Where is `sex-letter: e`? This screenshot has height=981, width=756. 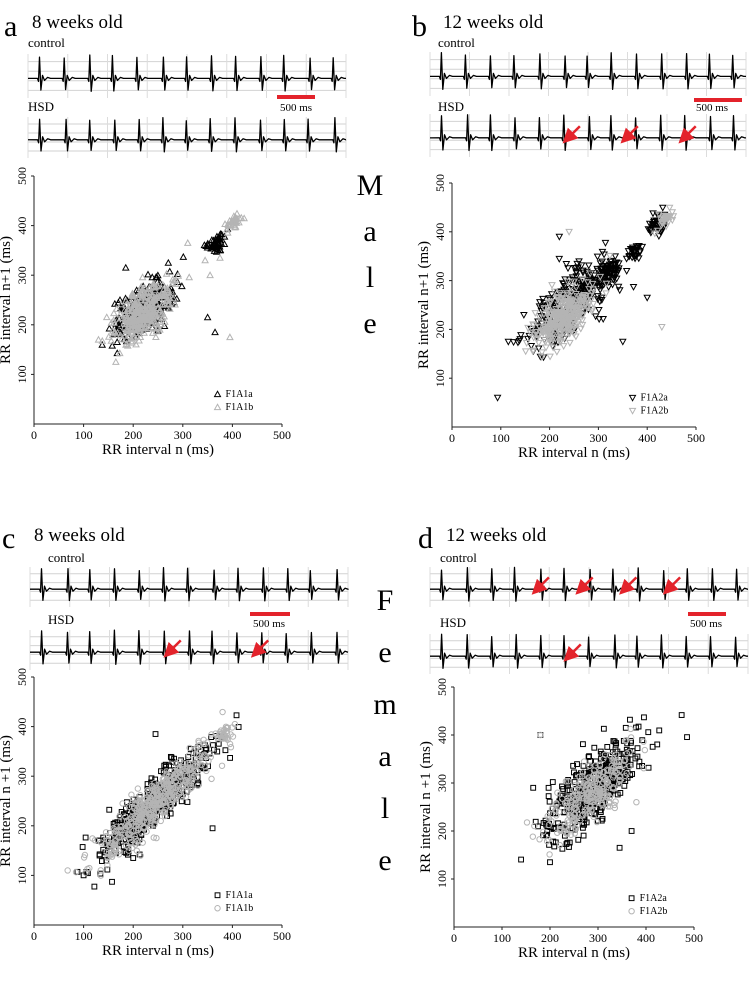 sex-letter: e is located at coordinates (384, 652).